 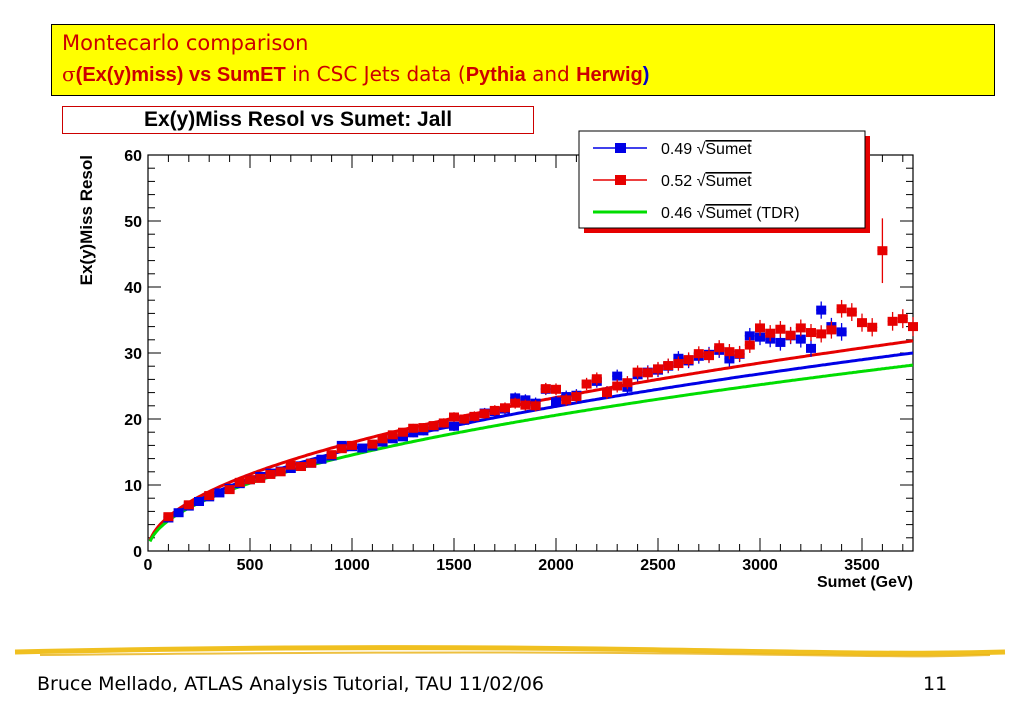 What do you see at coordinates (185, 43) in the screenshot?
I see `slide-title: Montecarlo comparison` at bounding box center [185, 43].